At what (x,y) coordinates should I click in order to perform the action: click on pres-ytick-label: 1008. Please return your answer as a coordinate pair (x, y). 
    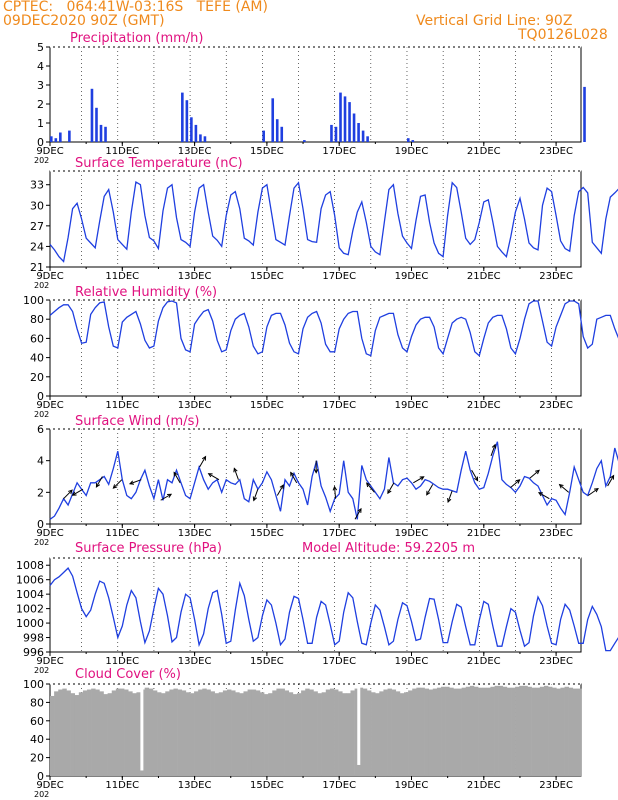
    Looking at the image, I should click on (30, 565).